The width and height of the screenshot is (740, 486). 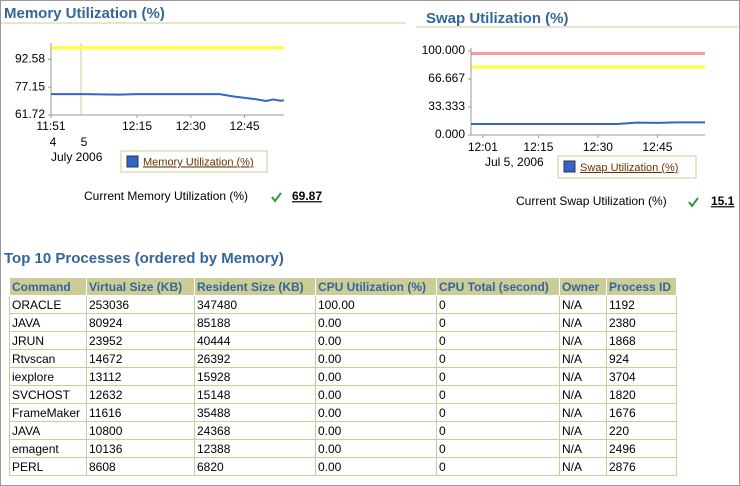 I want to click on table-cell: 1868, so click(x=641, y=340).